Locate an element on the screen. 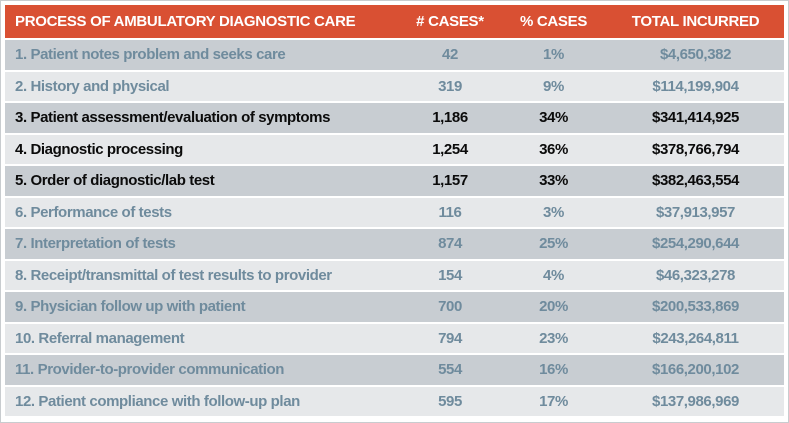 Image resolution: width=789 pixels, height=423 pixels. cases-cell: 595 is located at coordinates (450, 401).